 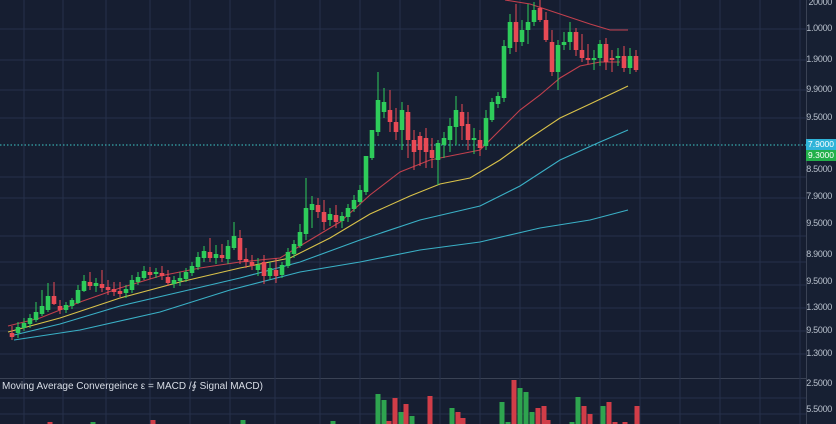 What do you see at coordinates (403, 401) in the screenshot?
I see `macd-pane` at bounding box center [403, 401].